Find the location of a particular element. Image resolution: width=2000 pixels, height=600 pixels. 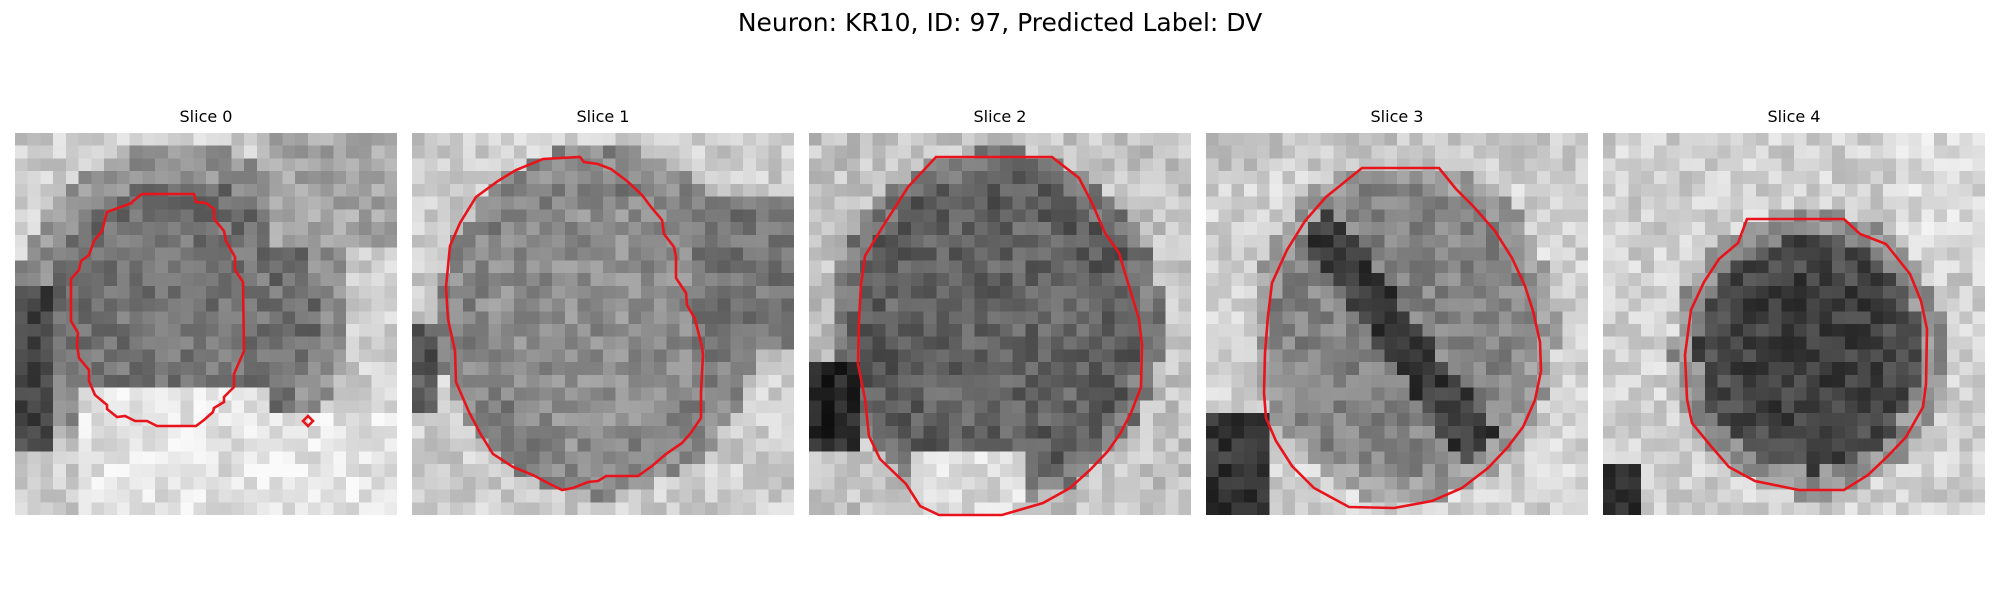

slice-title-0: Slice 0 is located at coordinates (206, 116).